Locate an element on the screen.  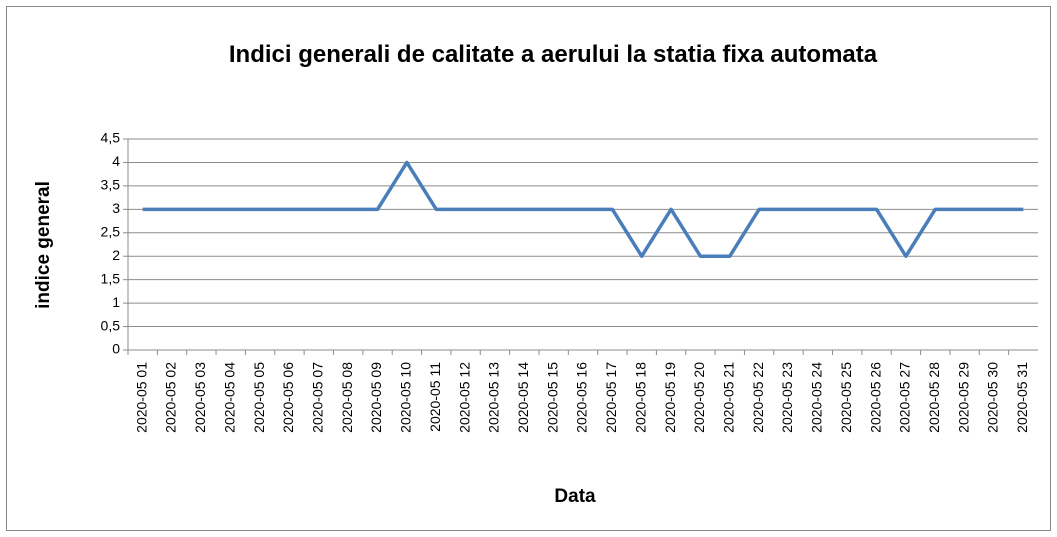
x-tick-label: 2020-05 27 is located at coordinates (905, 397).